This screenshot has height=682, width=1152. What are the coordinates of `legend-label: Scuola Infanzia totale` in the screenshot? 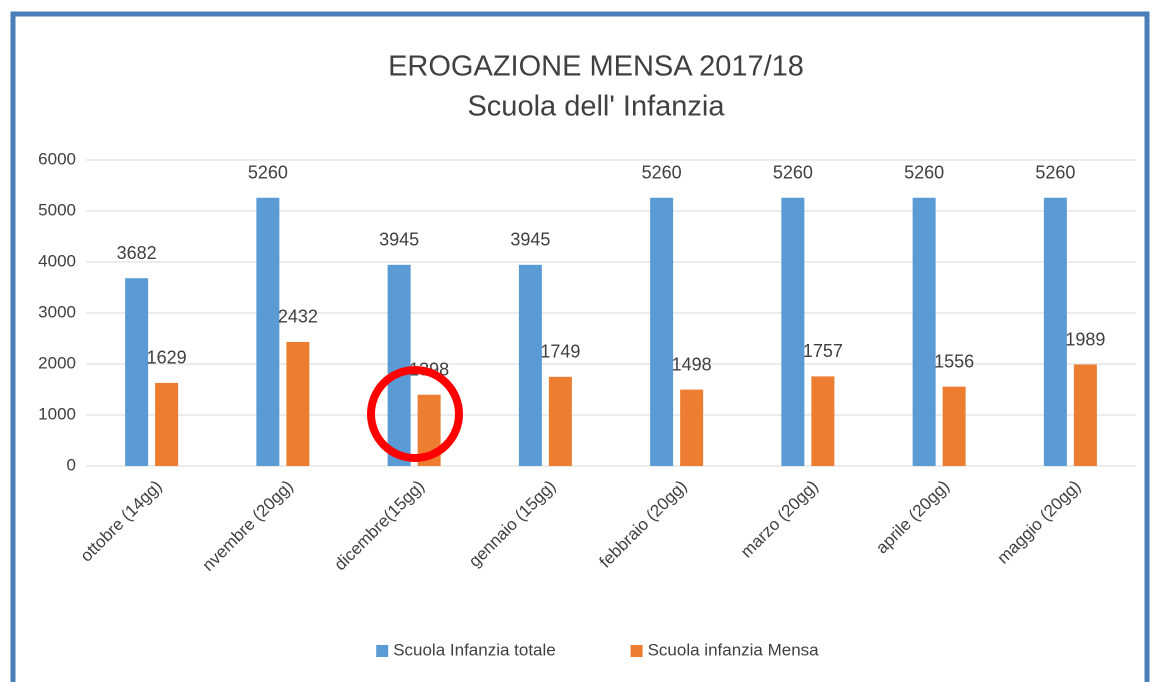 It's located at (474, 649).